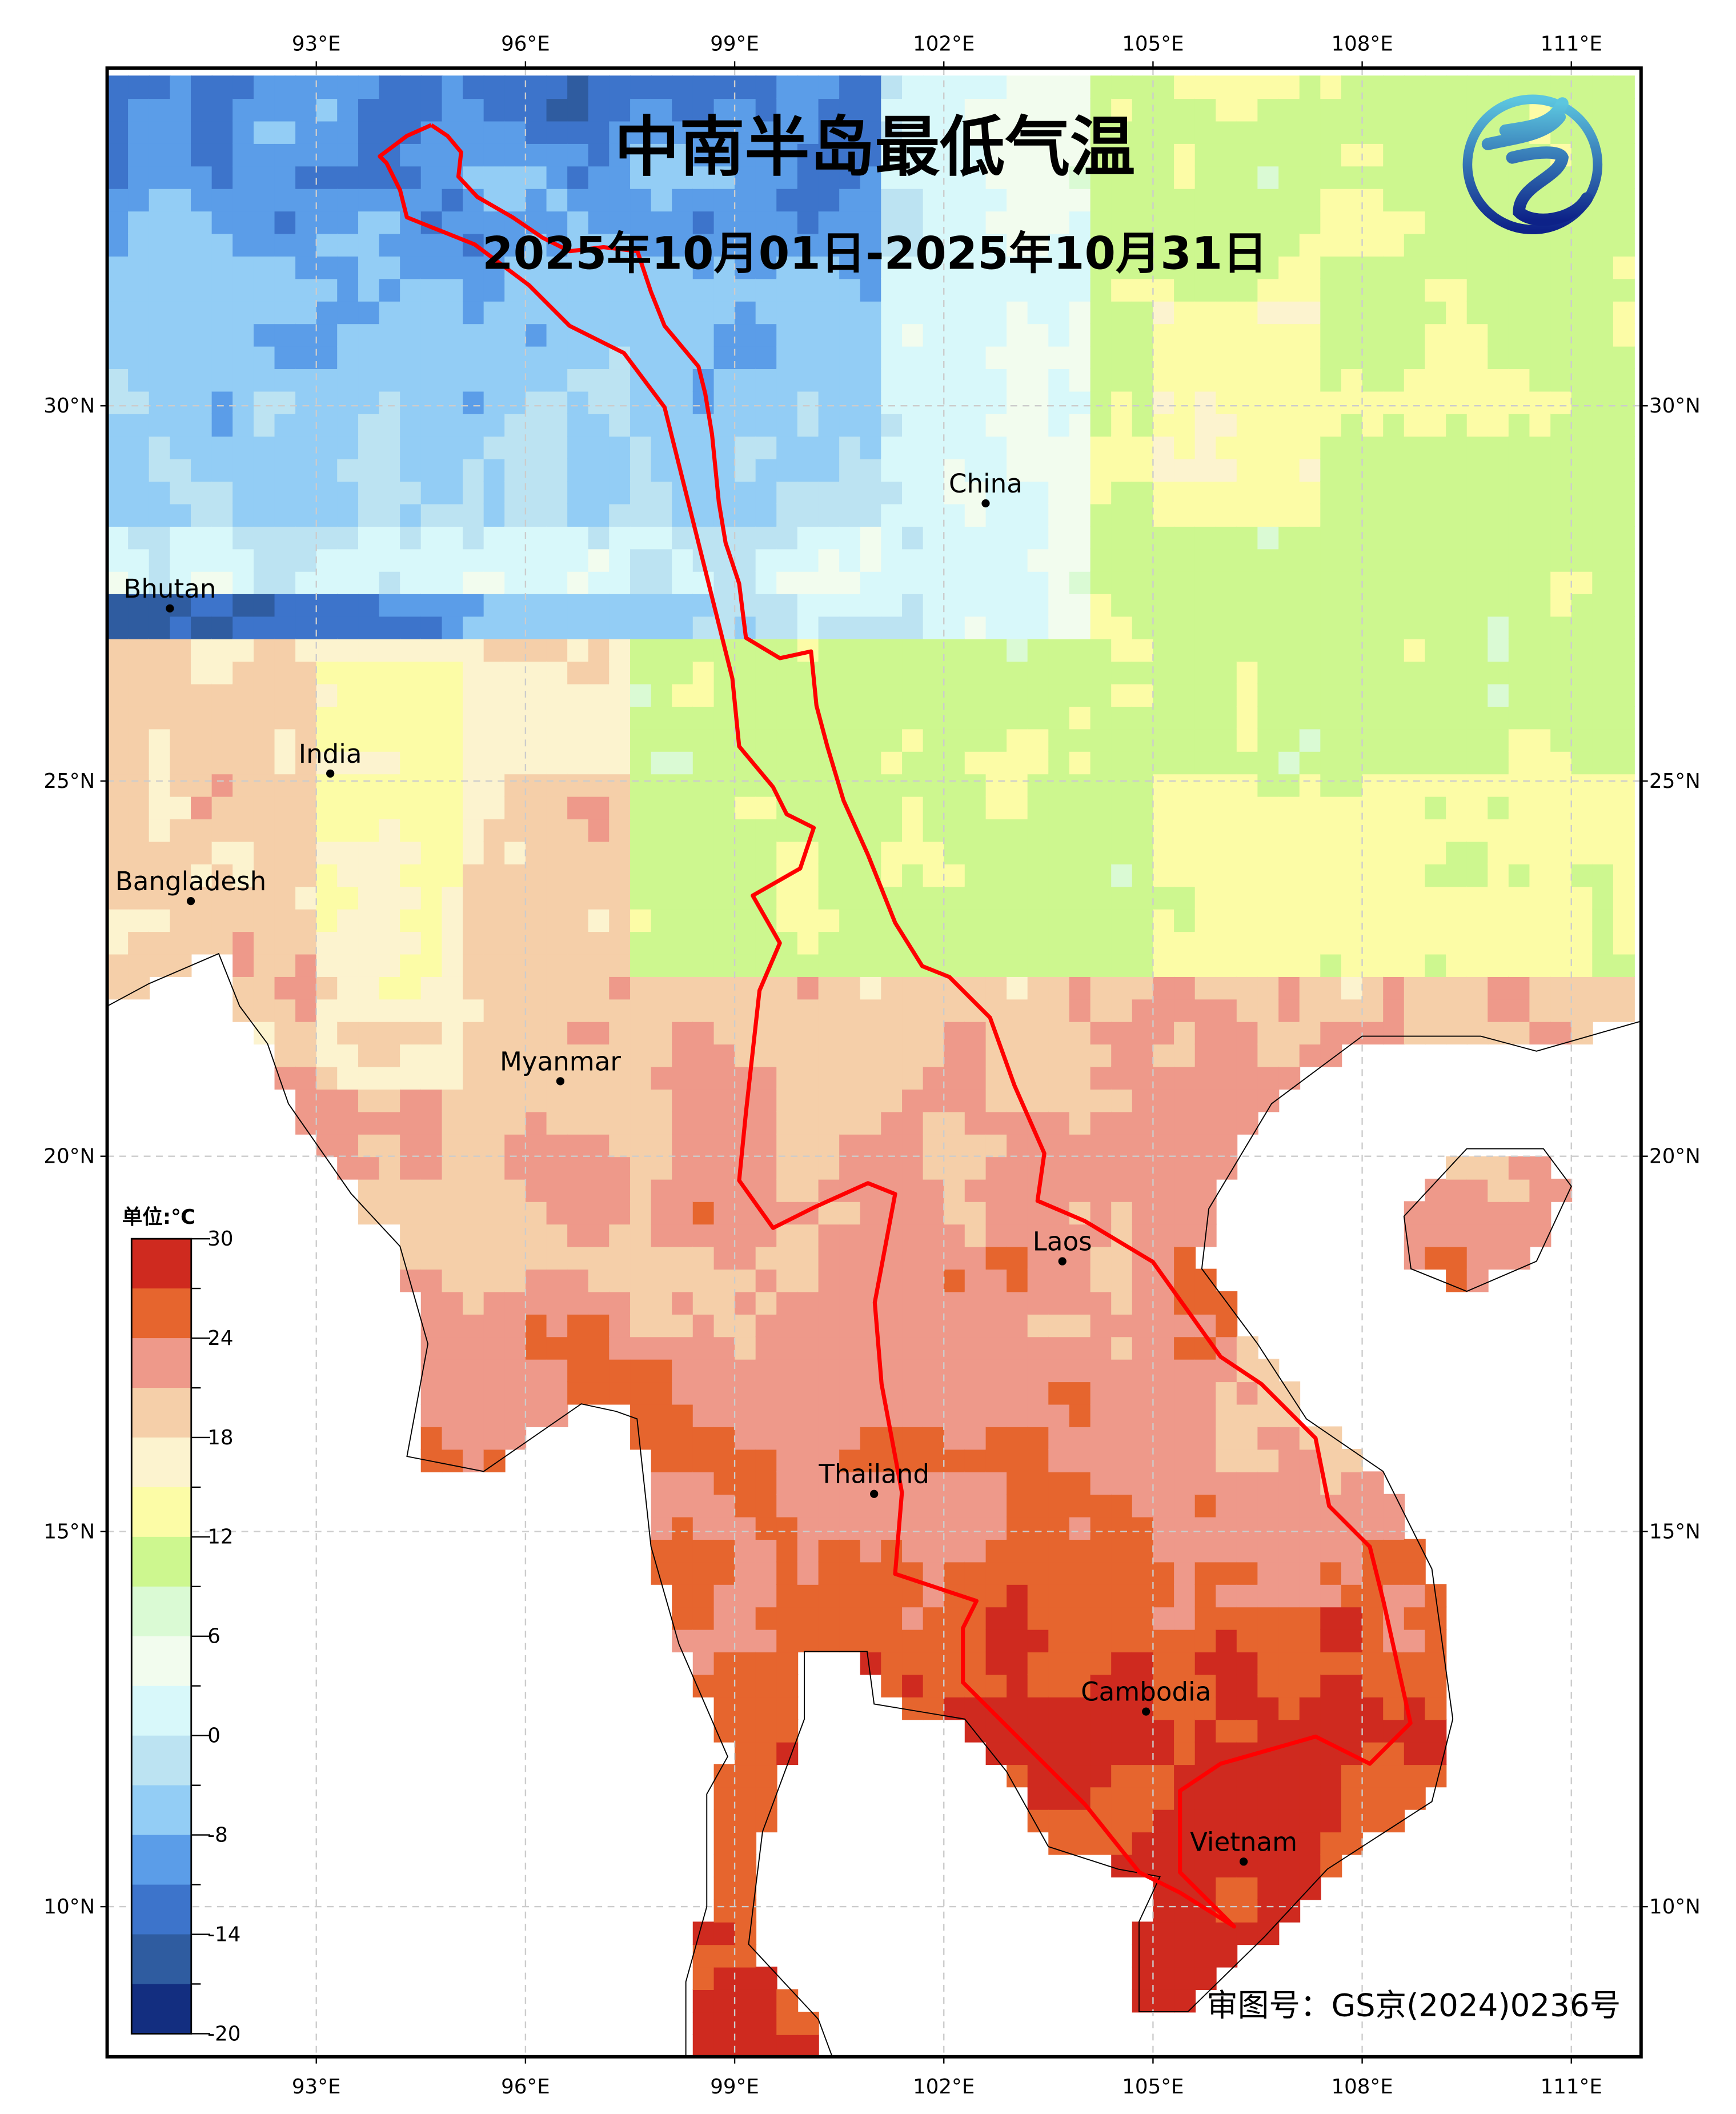 The height and width of the screenshot is (2114, 1736). I want to click on colorbar-bin, so click(161, 1860).